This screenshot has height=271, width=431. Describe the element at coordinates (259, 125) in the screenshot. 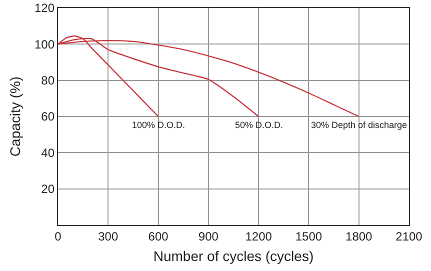

I see `annotation: 50% D.O.D.` at that location.